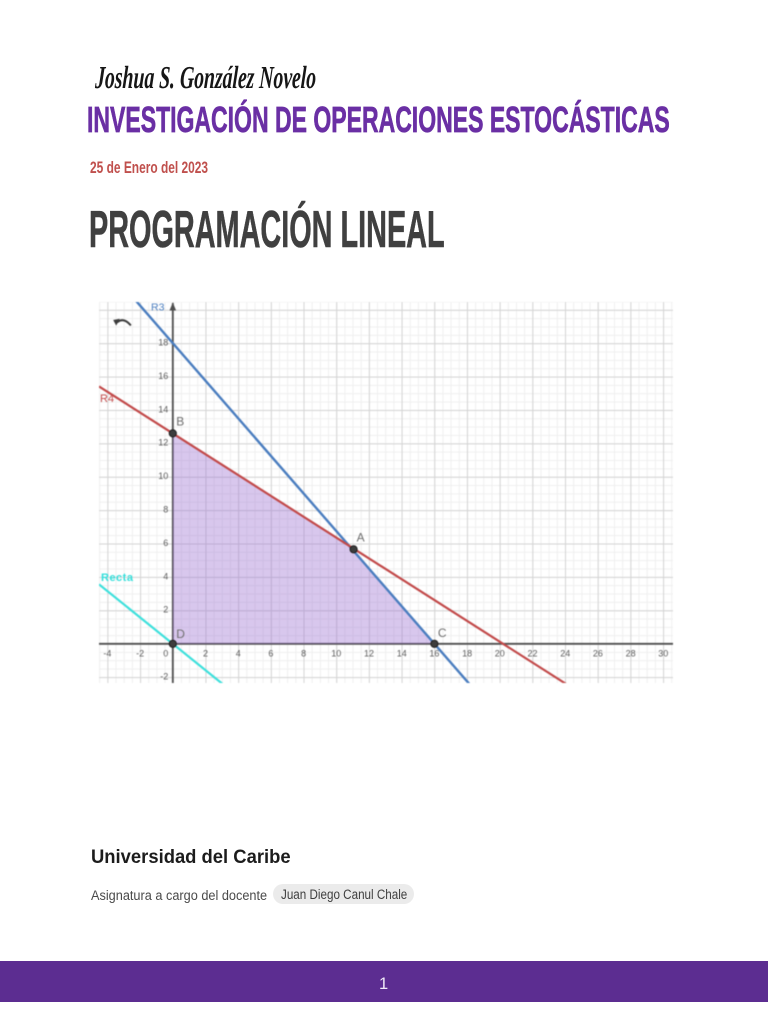 This screenshot has height=1024, width=768. Describe the element at coordinates (631, 653) in the screenshot. I see `svg-text: 28` at that location.